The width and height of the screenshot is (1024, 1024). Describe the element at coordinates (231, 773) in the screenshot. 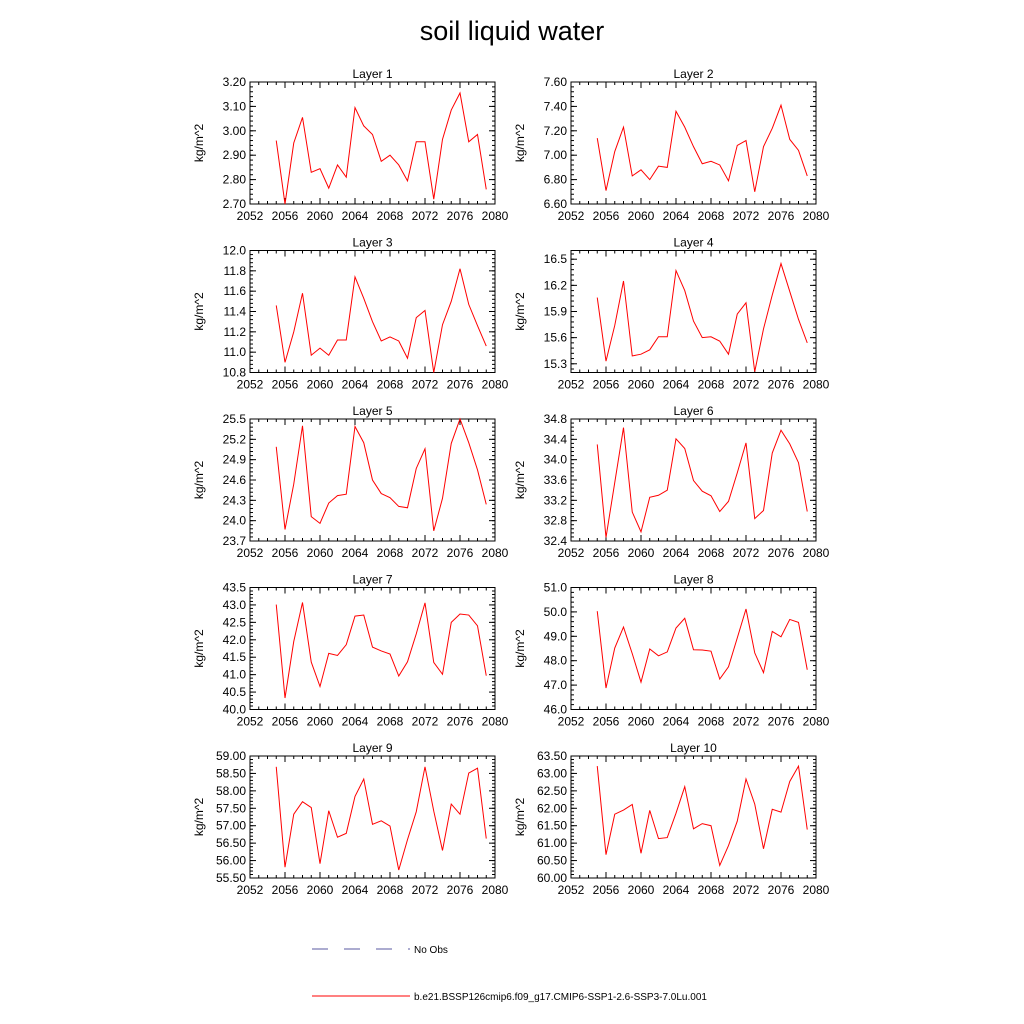

I see `layer-9-y-tick-label: 58.50` at that location.